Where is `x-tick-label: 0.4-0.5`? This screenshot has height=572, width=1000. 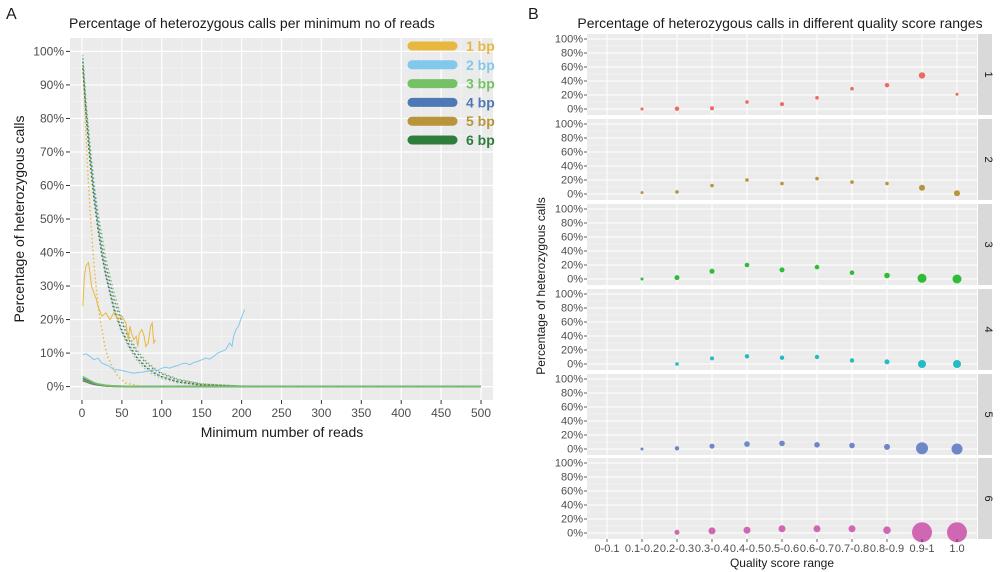
x-tick-label: 0.4-0.5 is located at coordinates (747, 549).